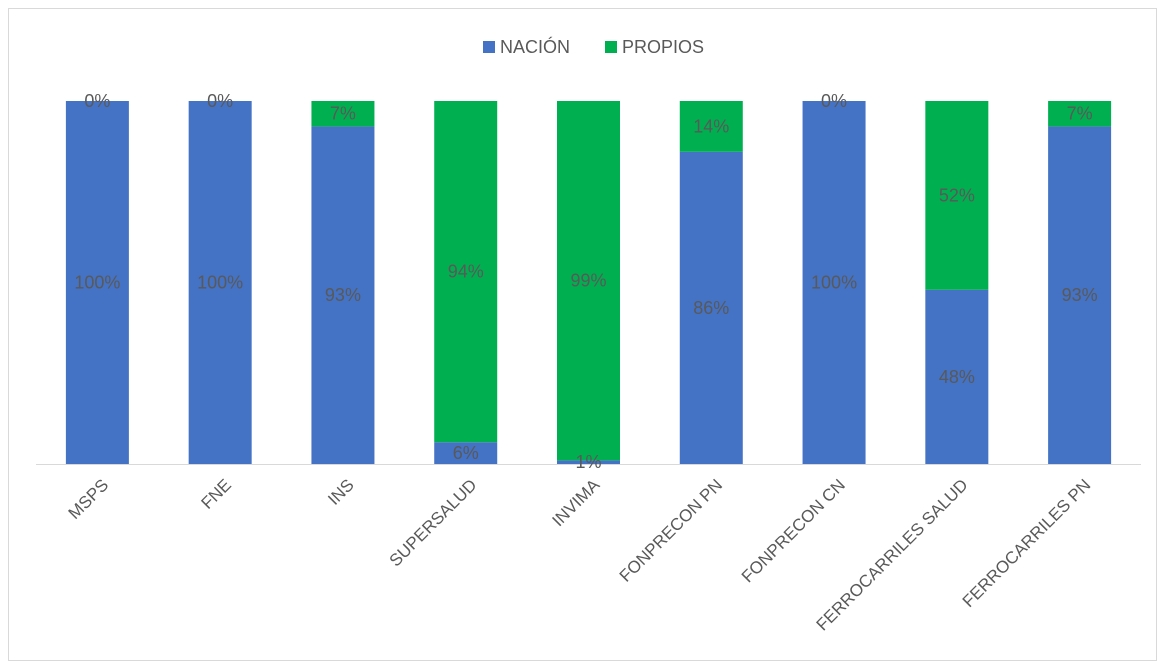 This screenshot has width=1165, height=669. I want to click on x-tick-label-ferrocarriles-pn: FERROCARRILES PN, so click(1027, 543).